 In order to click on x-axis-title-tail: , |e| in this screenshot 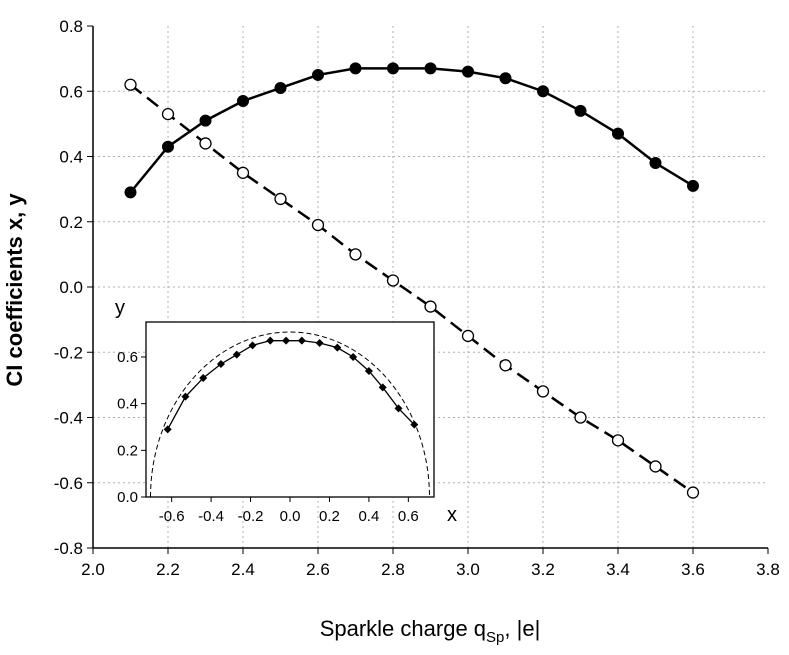, I will do `click(522, 628)`.